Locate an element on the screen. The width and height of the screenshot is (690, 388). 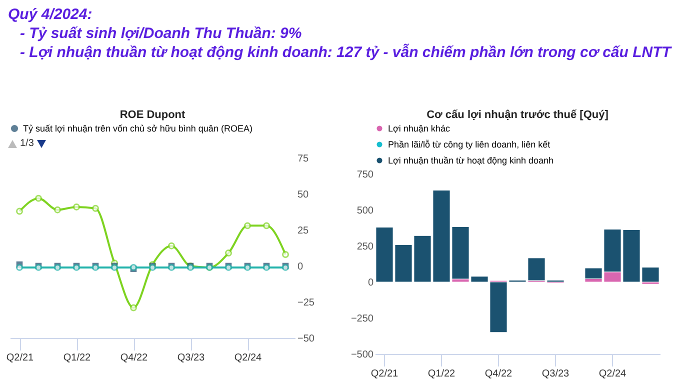
y-tick-label: 25 is located at coordinates (304, 231).